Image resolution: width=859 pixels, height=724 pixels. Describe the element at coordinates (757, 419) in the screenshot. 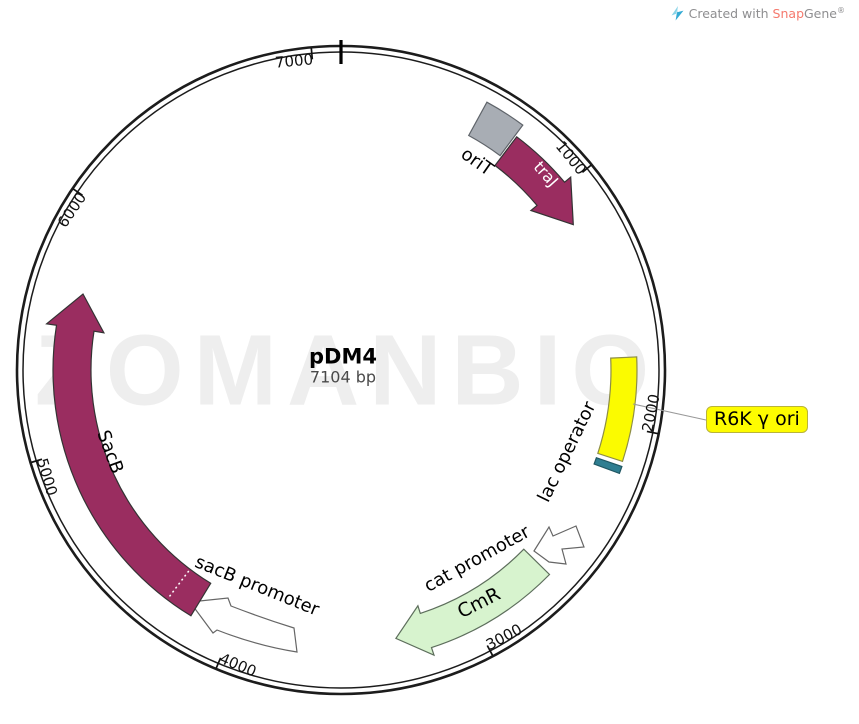

I see `feature-callout-r6k-ori: R6K γ ori` at that location.